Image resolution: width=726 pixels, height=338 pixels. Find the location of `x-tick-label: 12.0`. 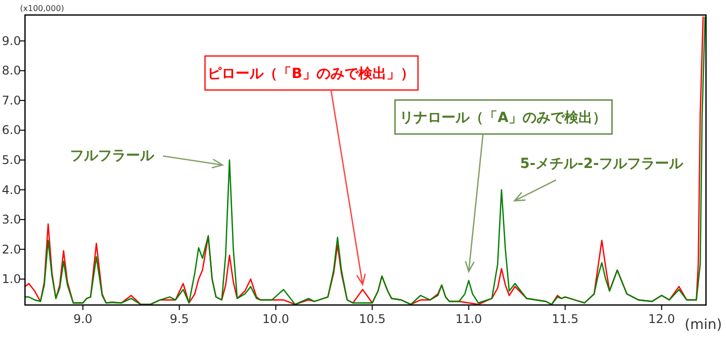

x-tick-label: 12.0 is located at coordinates (661, 319).